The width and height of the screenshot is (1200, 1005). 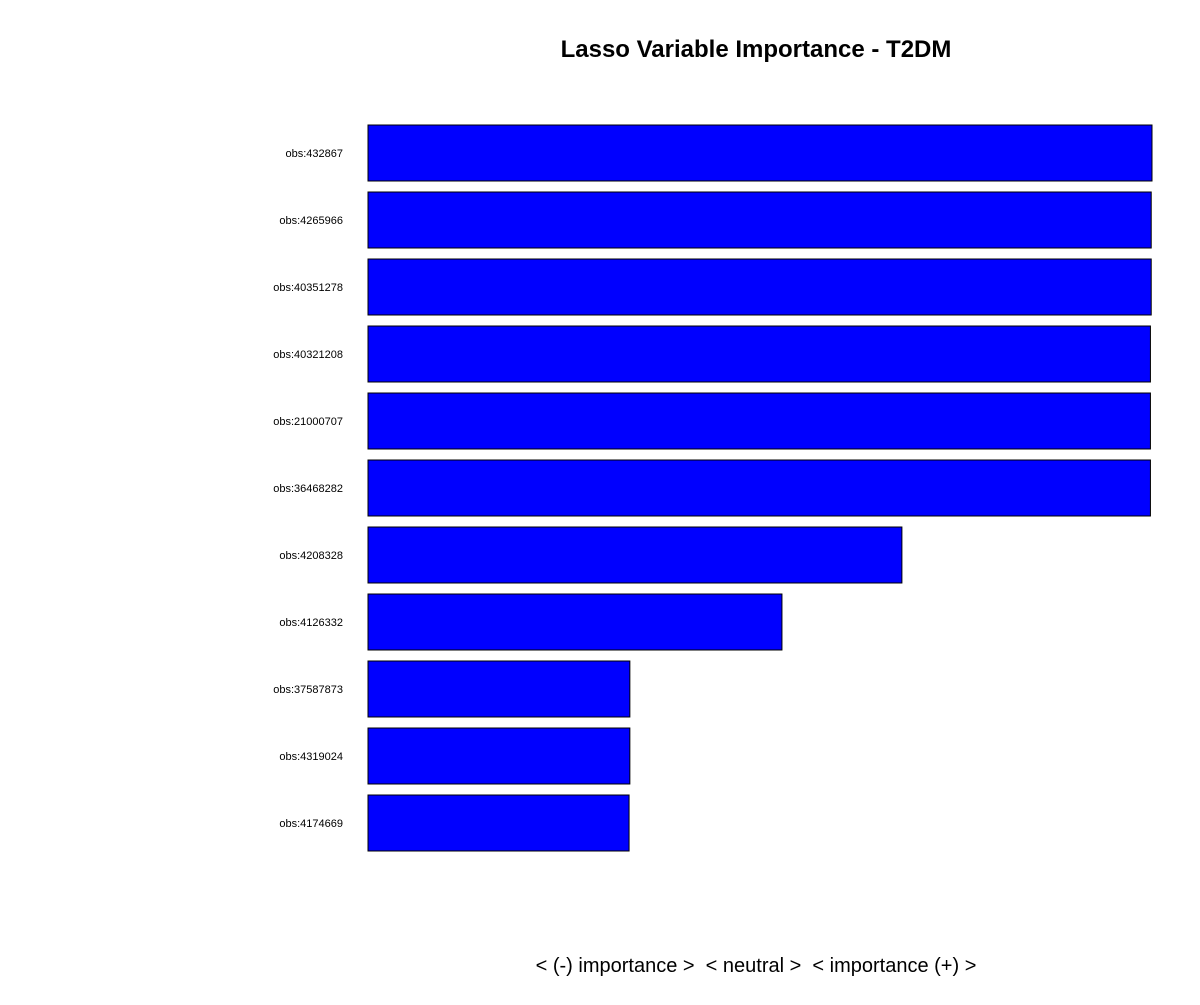 I want to click on category-label: obs:4265966, so click(x=311, y=221).